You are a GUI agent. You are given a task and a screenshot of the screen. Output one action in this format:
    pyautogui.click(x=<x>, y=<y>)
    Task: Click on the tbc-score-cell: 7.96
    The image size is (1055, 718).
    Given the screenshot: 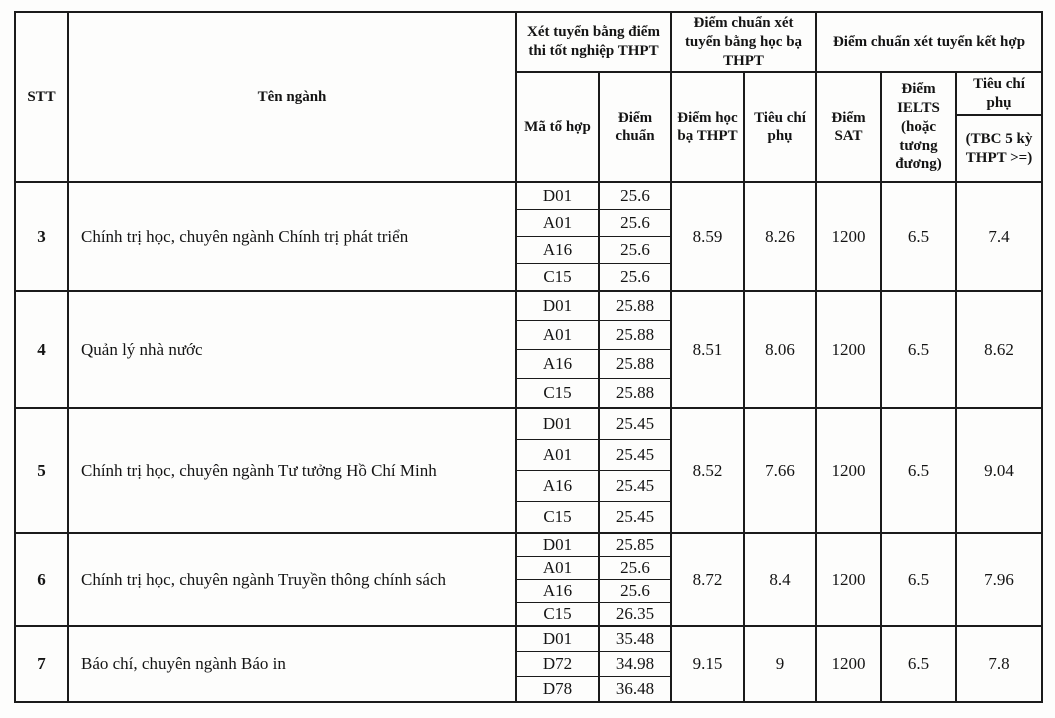 What is the action you would take?
    pyautogui.click(x=999, y=580)
    